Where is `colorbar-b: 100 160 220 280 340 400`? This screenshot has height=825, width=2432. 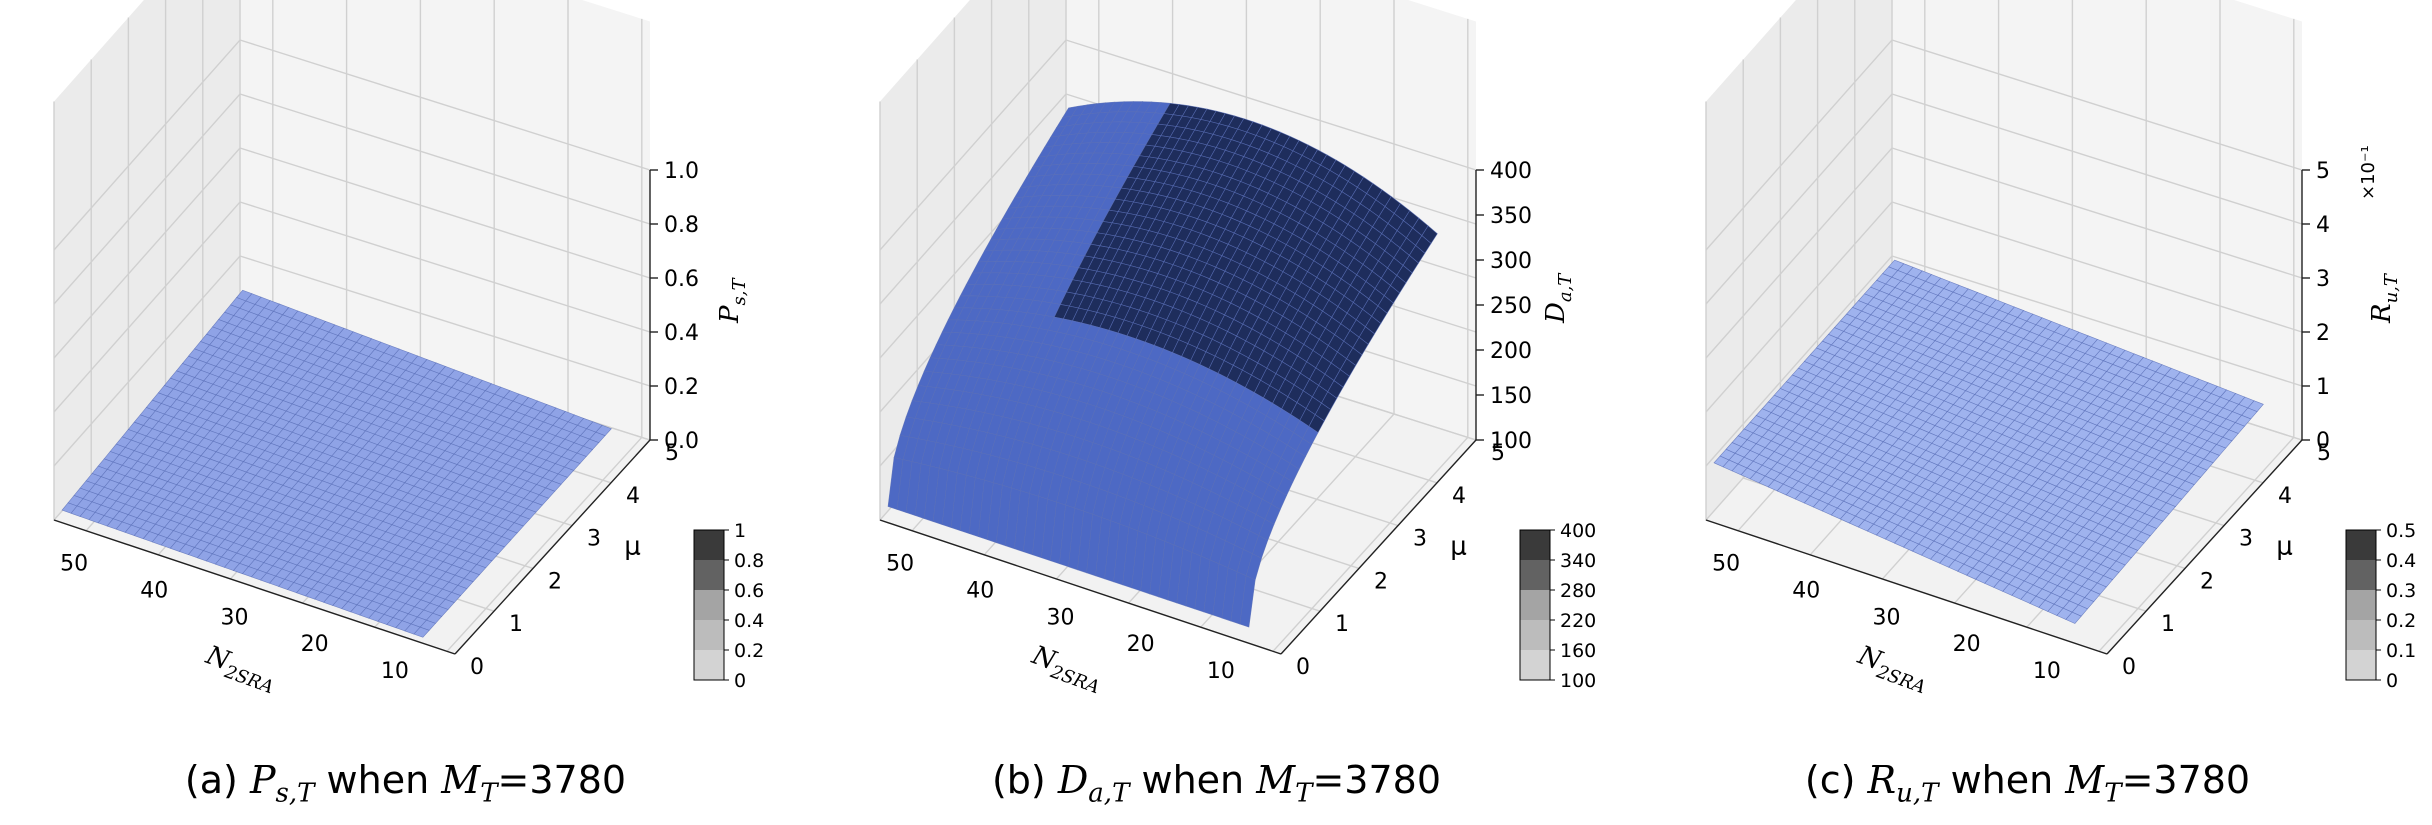 colorbar-b: 100 160 220 280 340 400 is located at coordinates (1557, 606).